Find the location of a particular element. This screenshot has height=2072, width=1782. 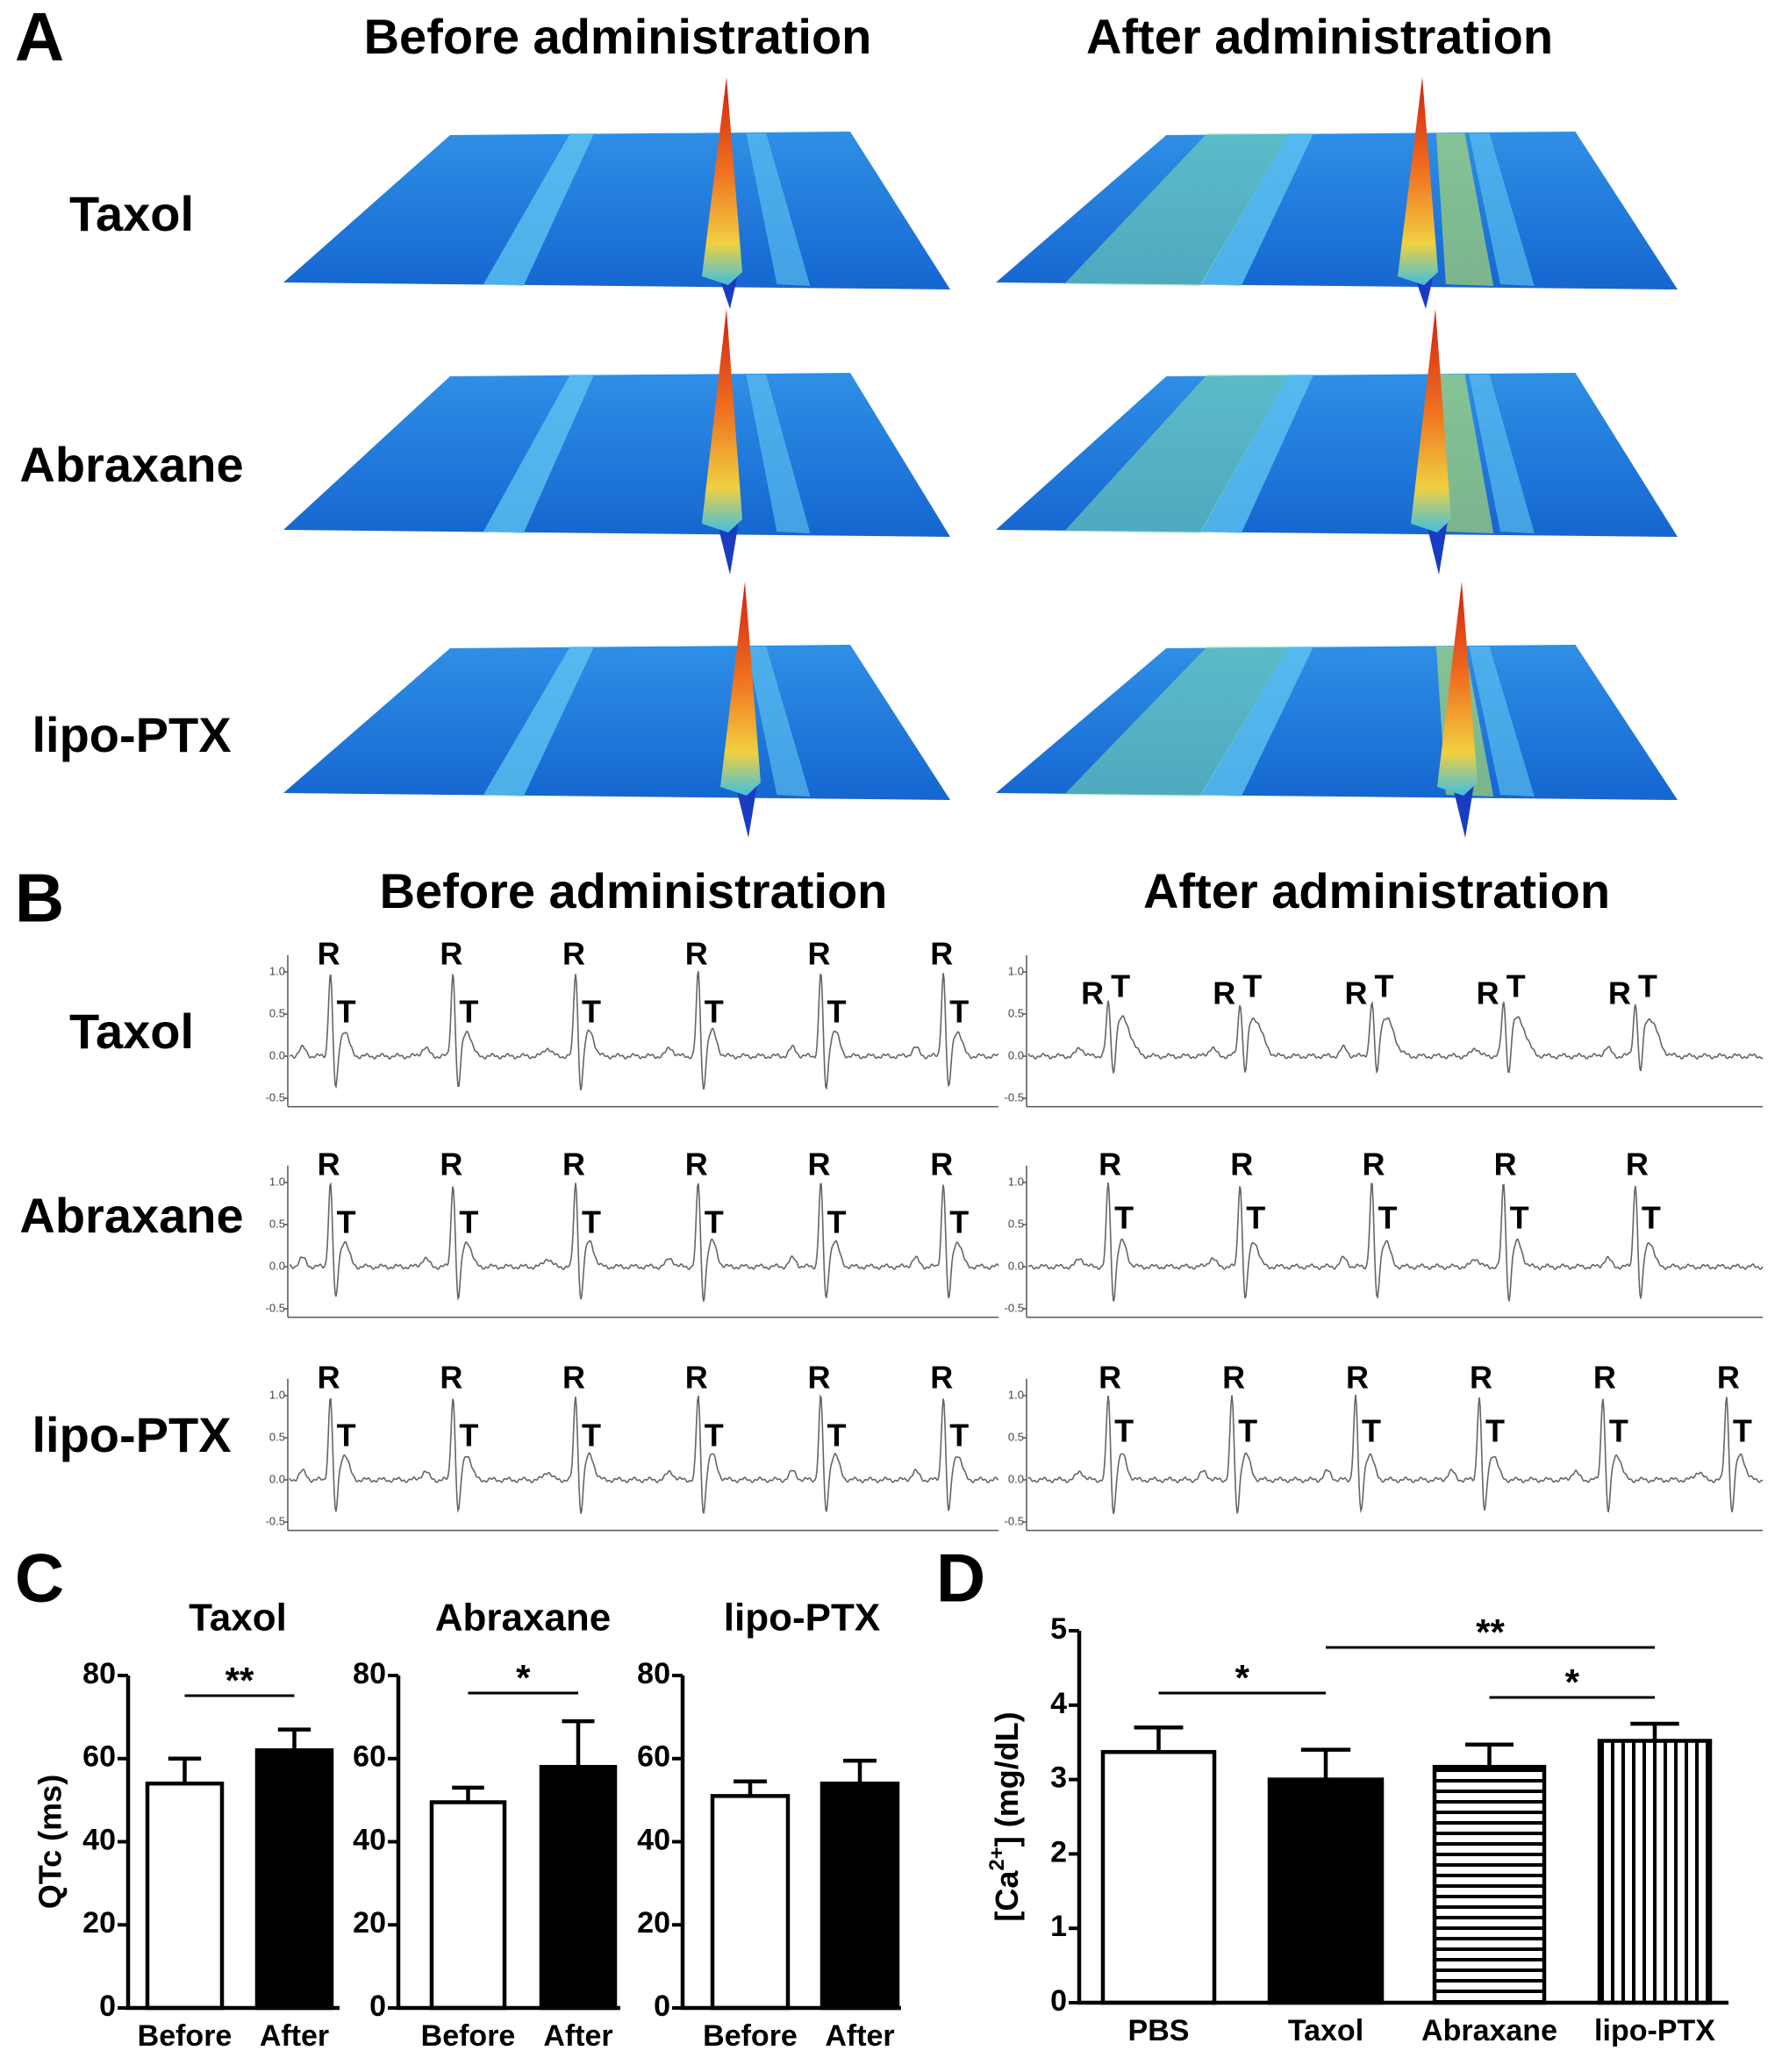

panel-label: A is located at coordinates (39, 38).